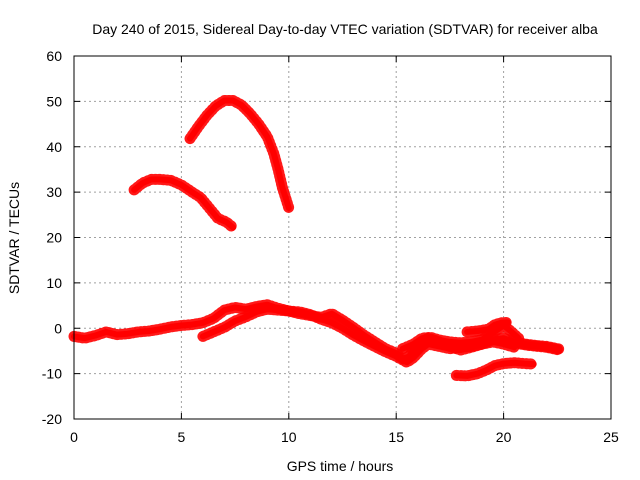  What do you see at coordinates (52, 419) in the screenshot?
I see `y-tick-label: -20` at bounding box center [52, 419].